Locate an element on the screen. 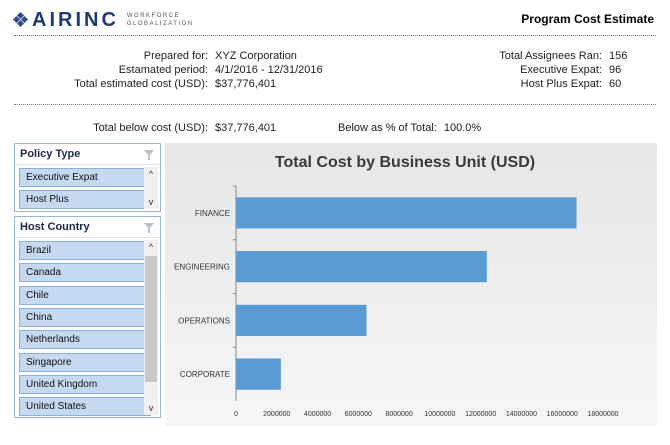  x-tick-label: 0 is located at coordinates (236, 414).